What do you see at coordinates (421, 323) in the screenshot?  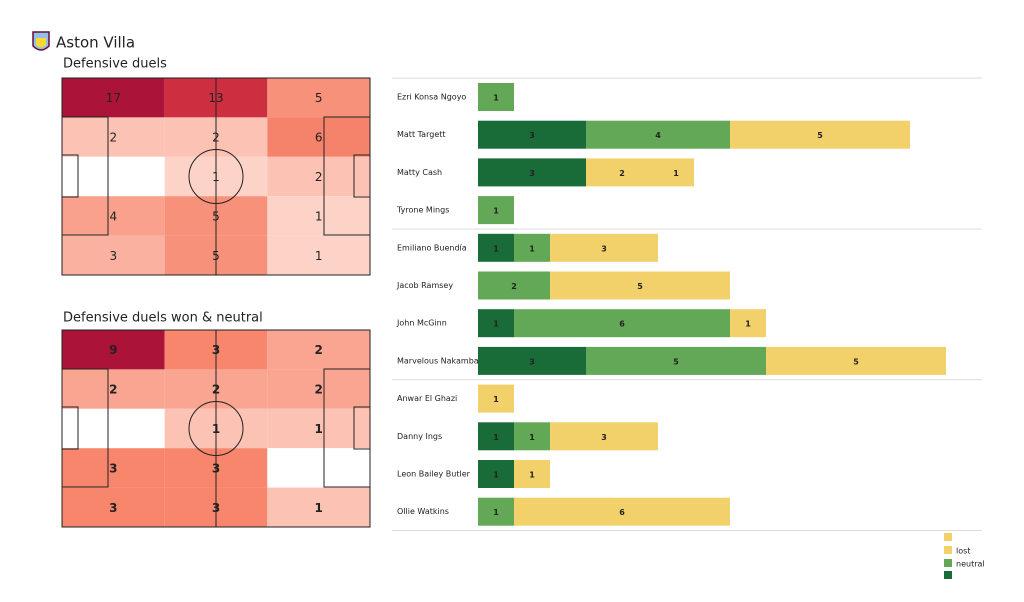 I see `player-name: John McGinn` at bounding box center [421, 323].